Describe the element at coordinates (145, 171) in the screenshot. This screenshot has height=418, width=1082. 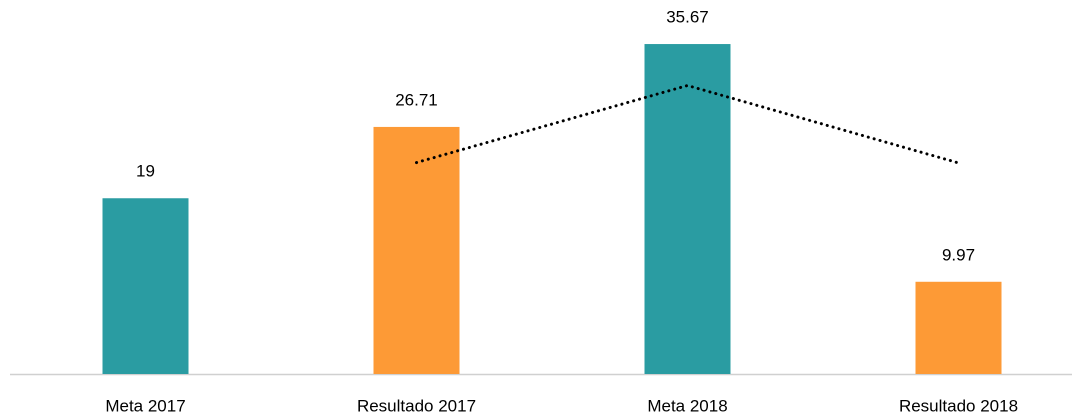
I see `value-label: 19` at that location.